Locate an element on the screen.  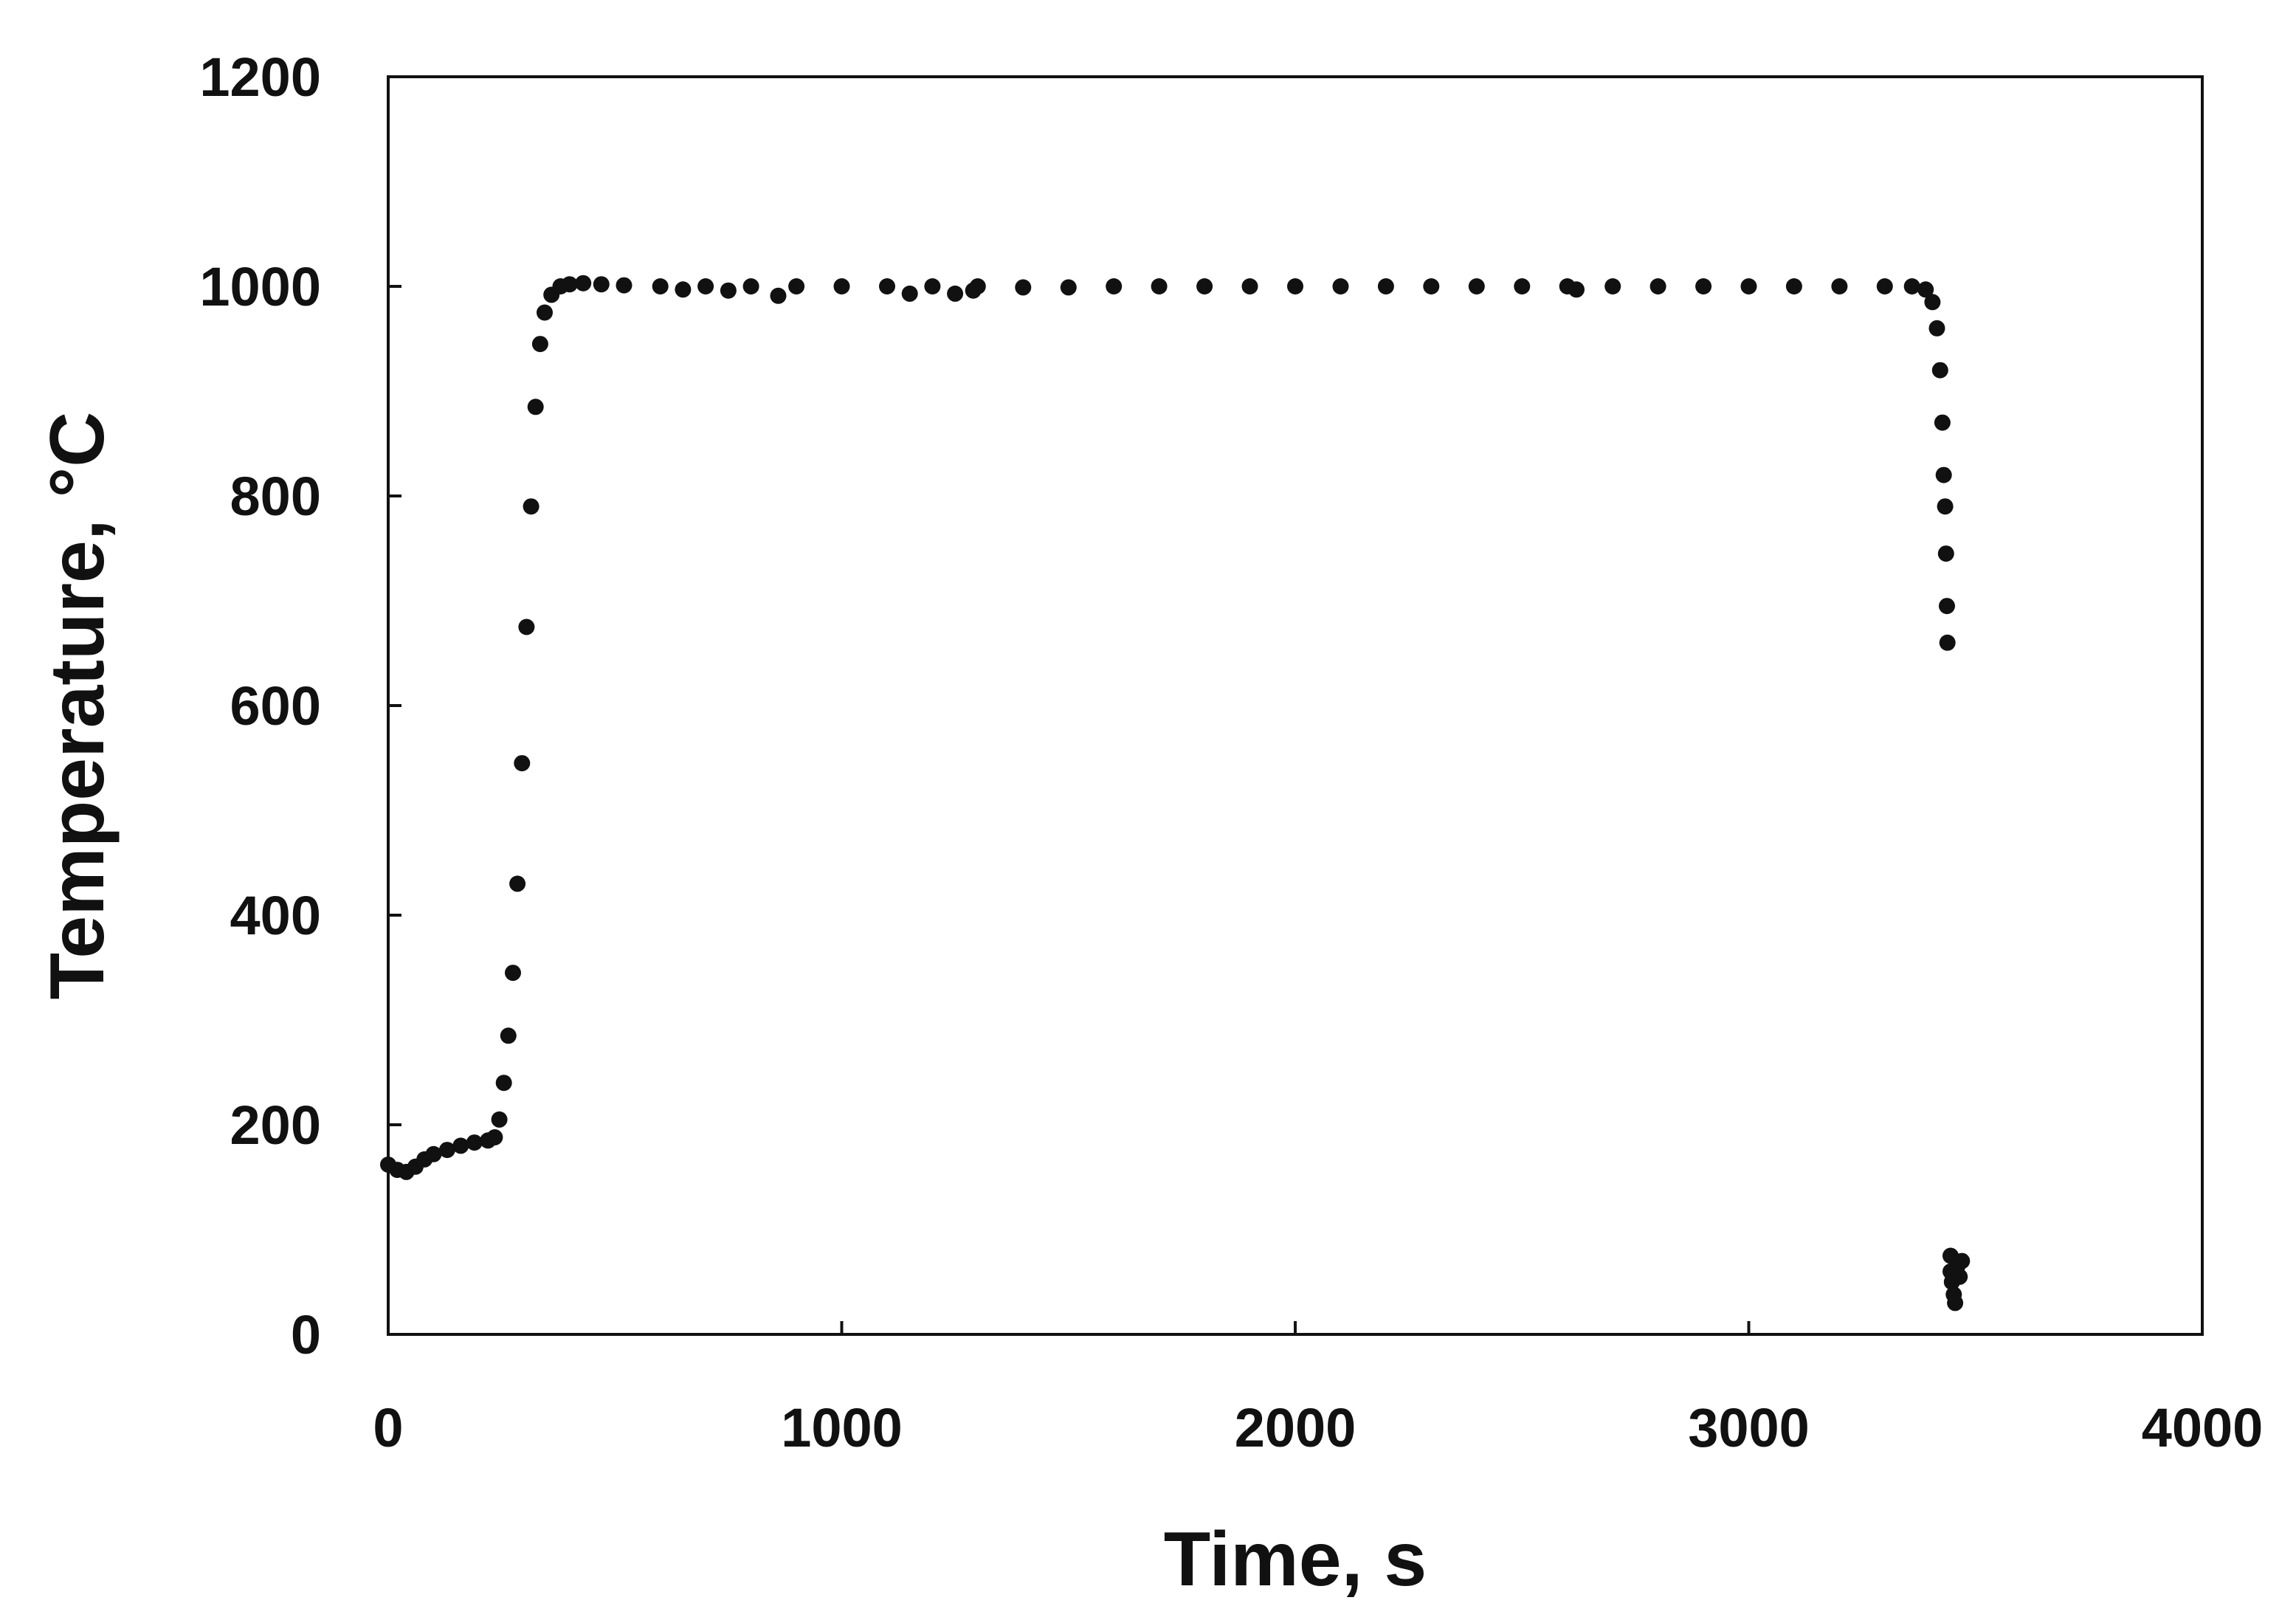
x-axis-label: Time, s is located at coordinates (1296, 1559).